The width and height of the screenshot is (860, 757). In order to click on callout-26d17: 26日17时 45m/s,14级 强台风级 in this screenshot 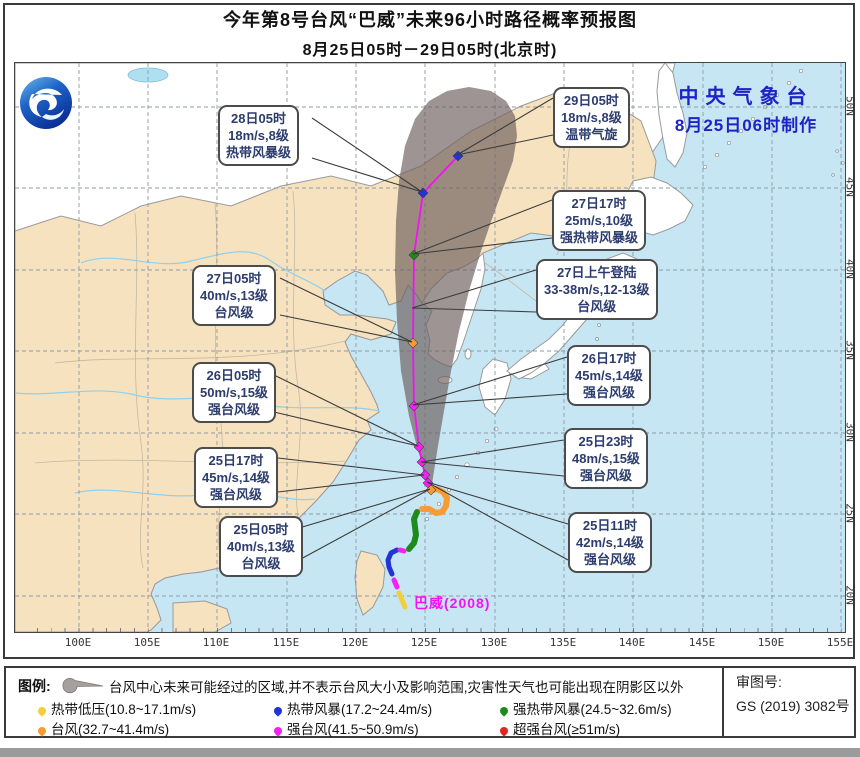, I will do `click(609, 375)`.